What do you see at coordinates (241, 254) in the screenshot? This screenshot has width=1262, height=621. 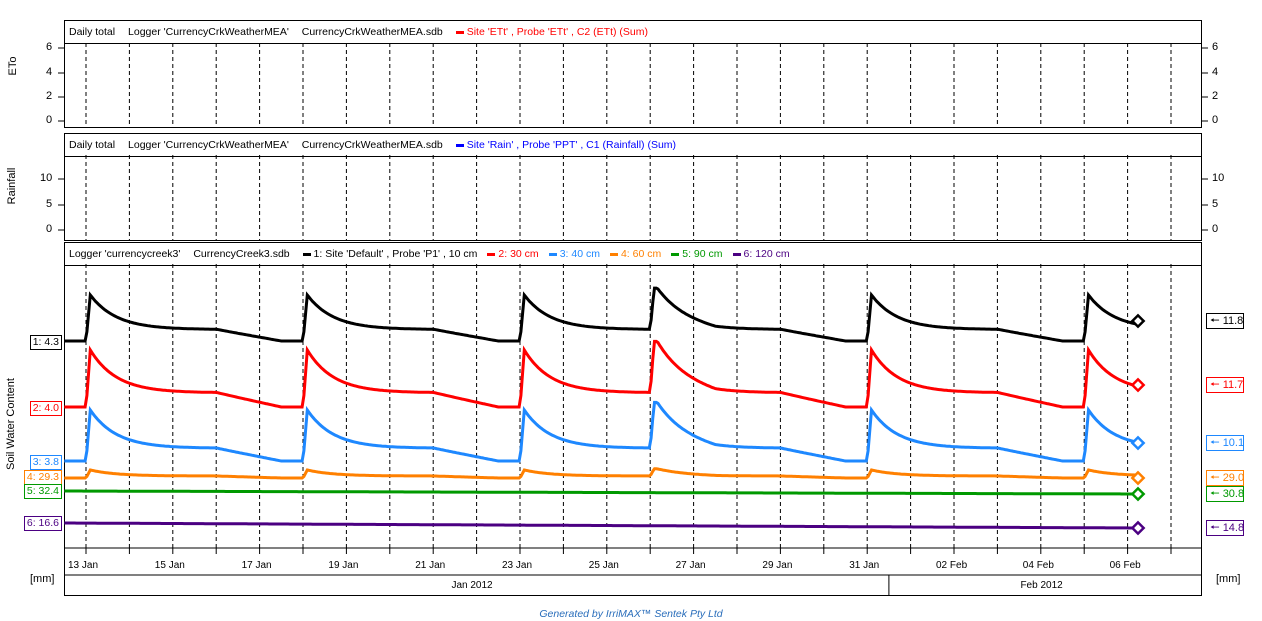 I see `header-file: CurrencyCreek3.sdb` at bounding box center [241, 254].